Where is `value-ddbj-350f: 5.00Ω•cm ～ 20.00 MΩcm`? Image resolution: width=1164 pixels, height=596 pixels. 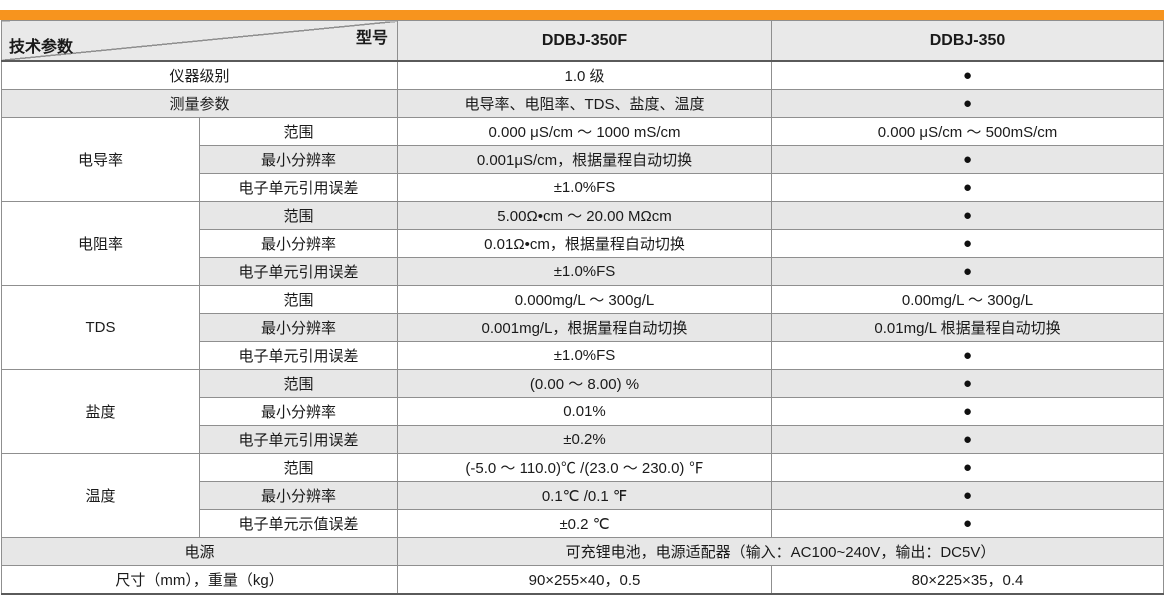
value-ddbj-350f: 5.00Ω•cm ～ 20.00 MΩcm is located at coordinates (584, 215).